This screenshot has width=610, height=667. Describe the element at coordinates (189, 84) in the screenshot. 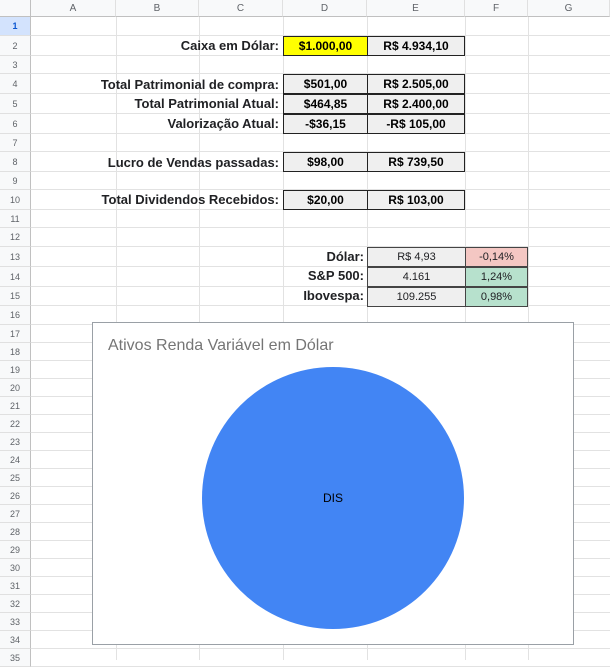

I see `label-total-patrimonial-compra: Total Patrimonial de compra:` at that location.